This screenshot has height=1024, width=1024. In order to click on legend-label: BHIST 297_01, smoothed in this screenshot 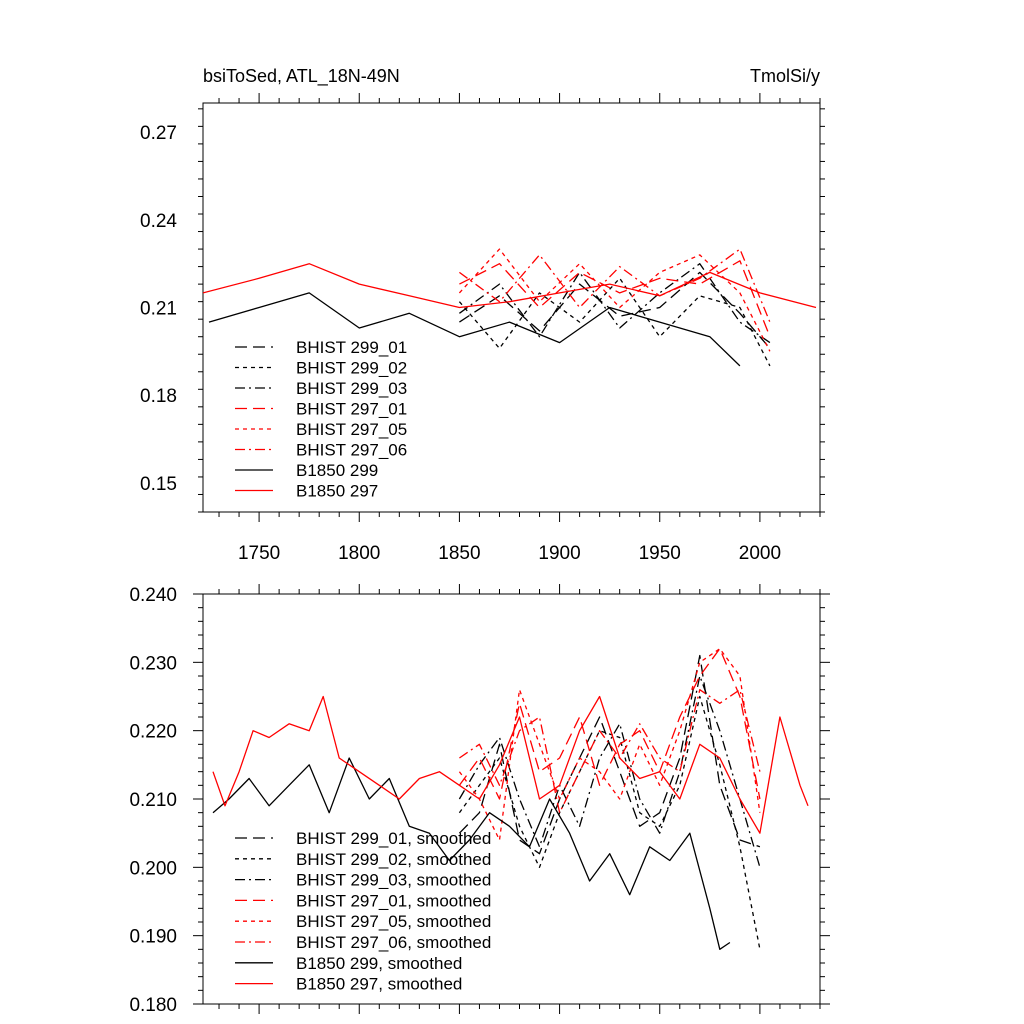, I will do `click(393, 900)`.